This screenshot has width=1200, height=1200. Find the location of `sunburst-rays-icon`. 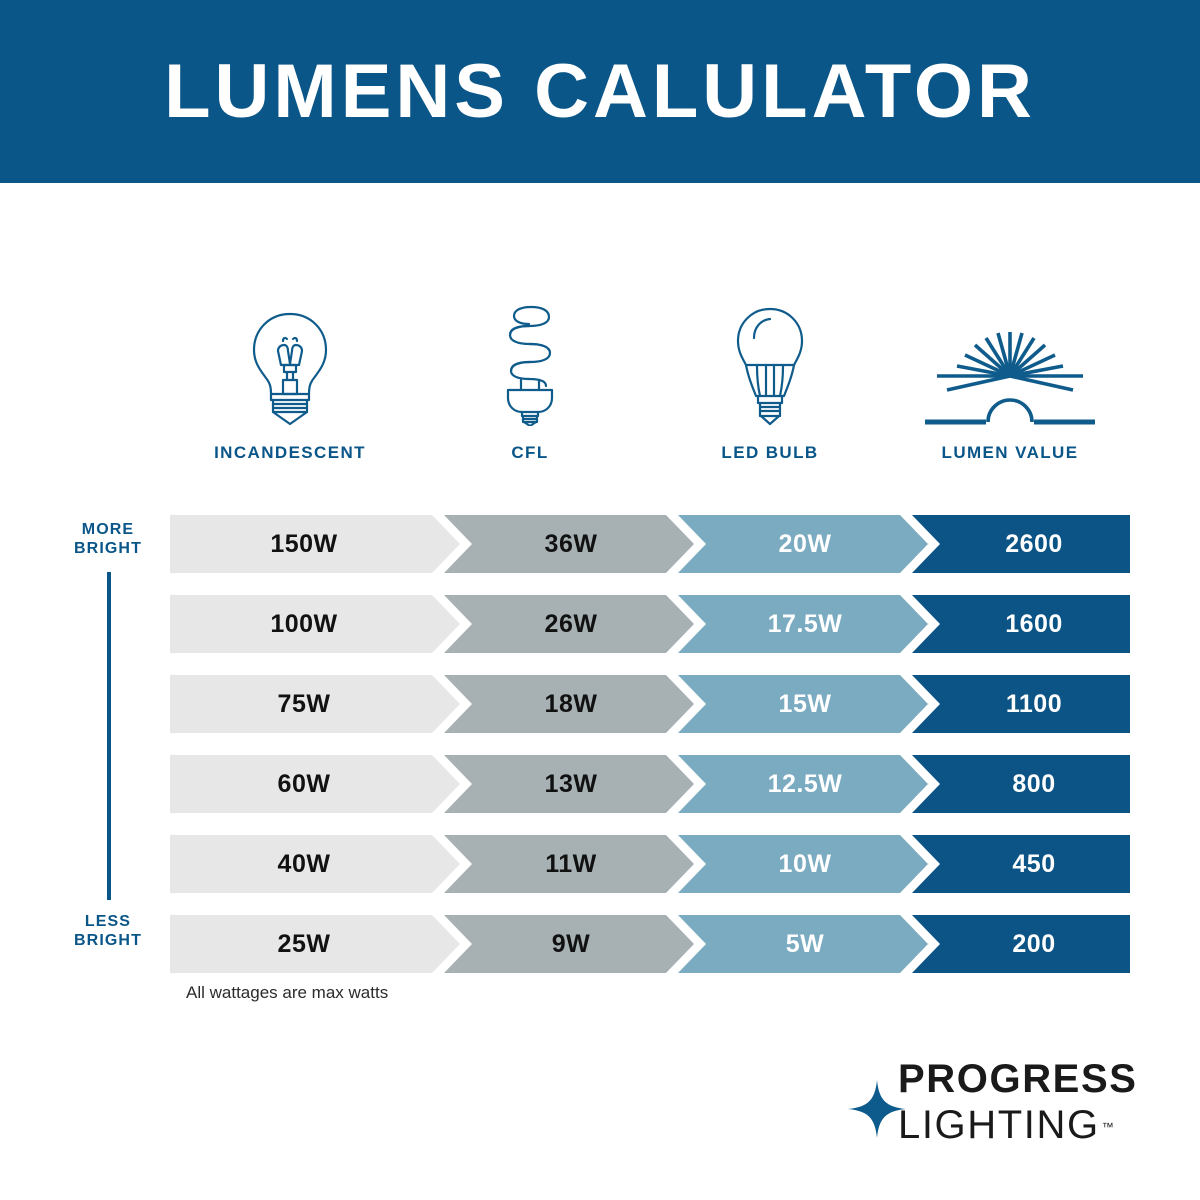

sunburst-rays-icon is located at coordinates (1010, 378).